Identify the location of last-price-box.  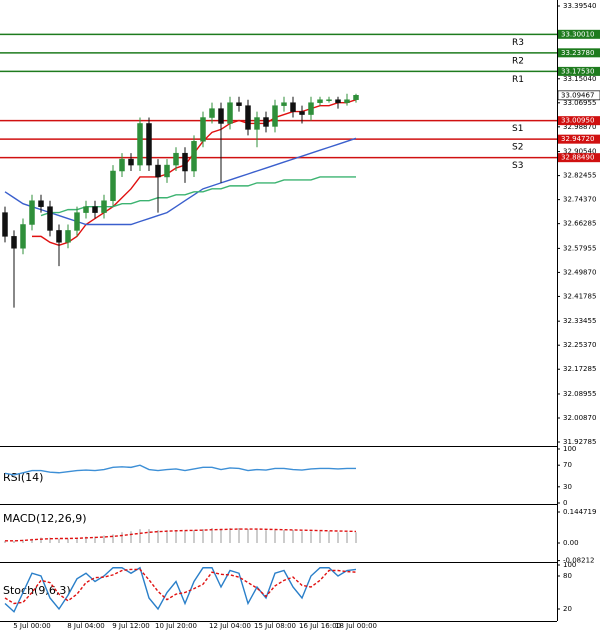
(578, 95).